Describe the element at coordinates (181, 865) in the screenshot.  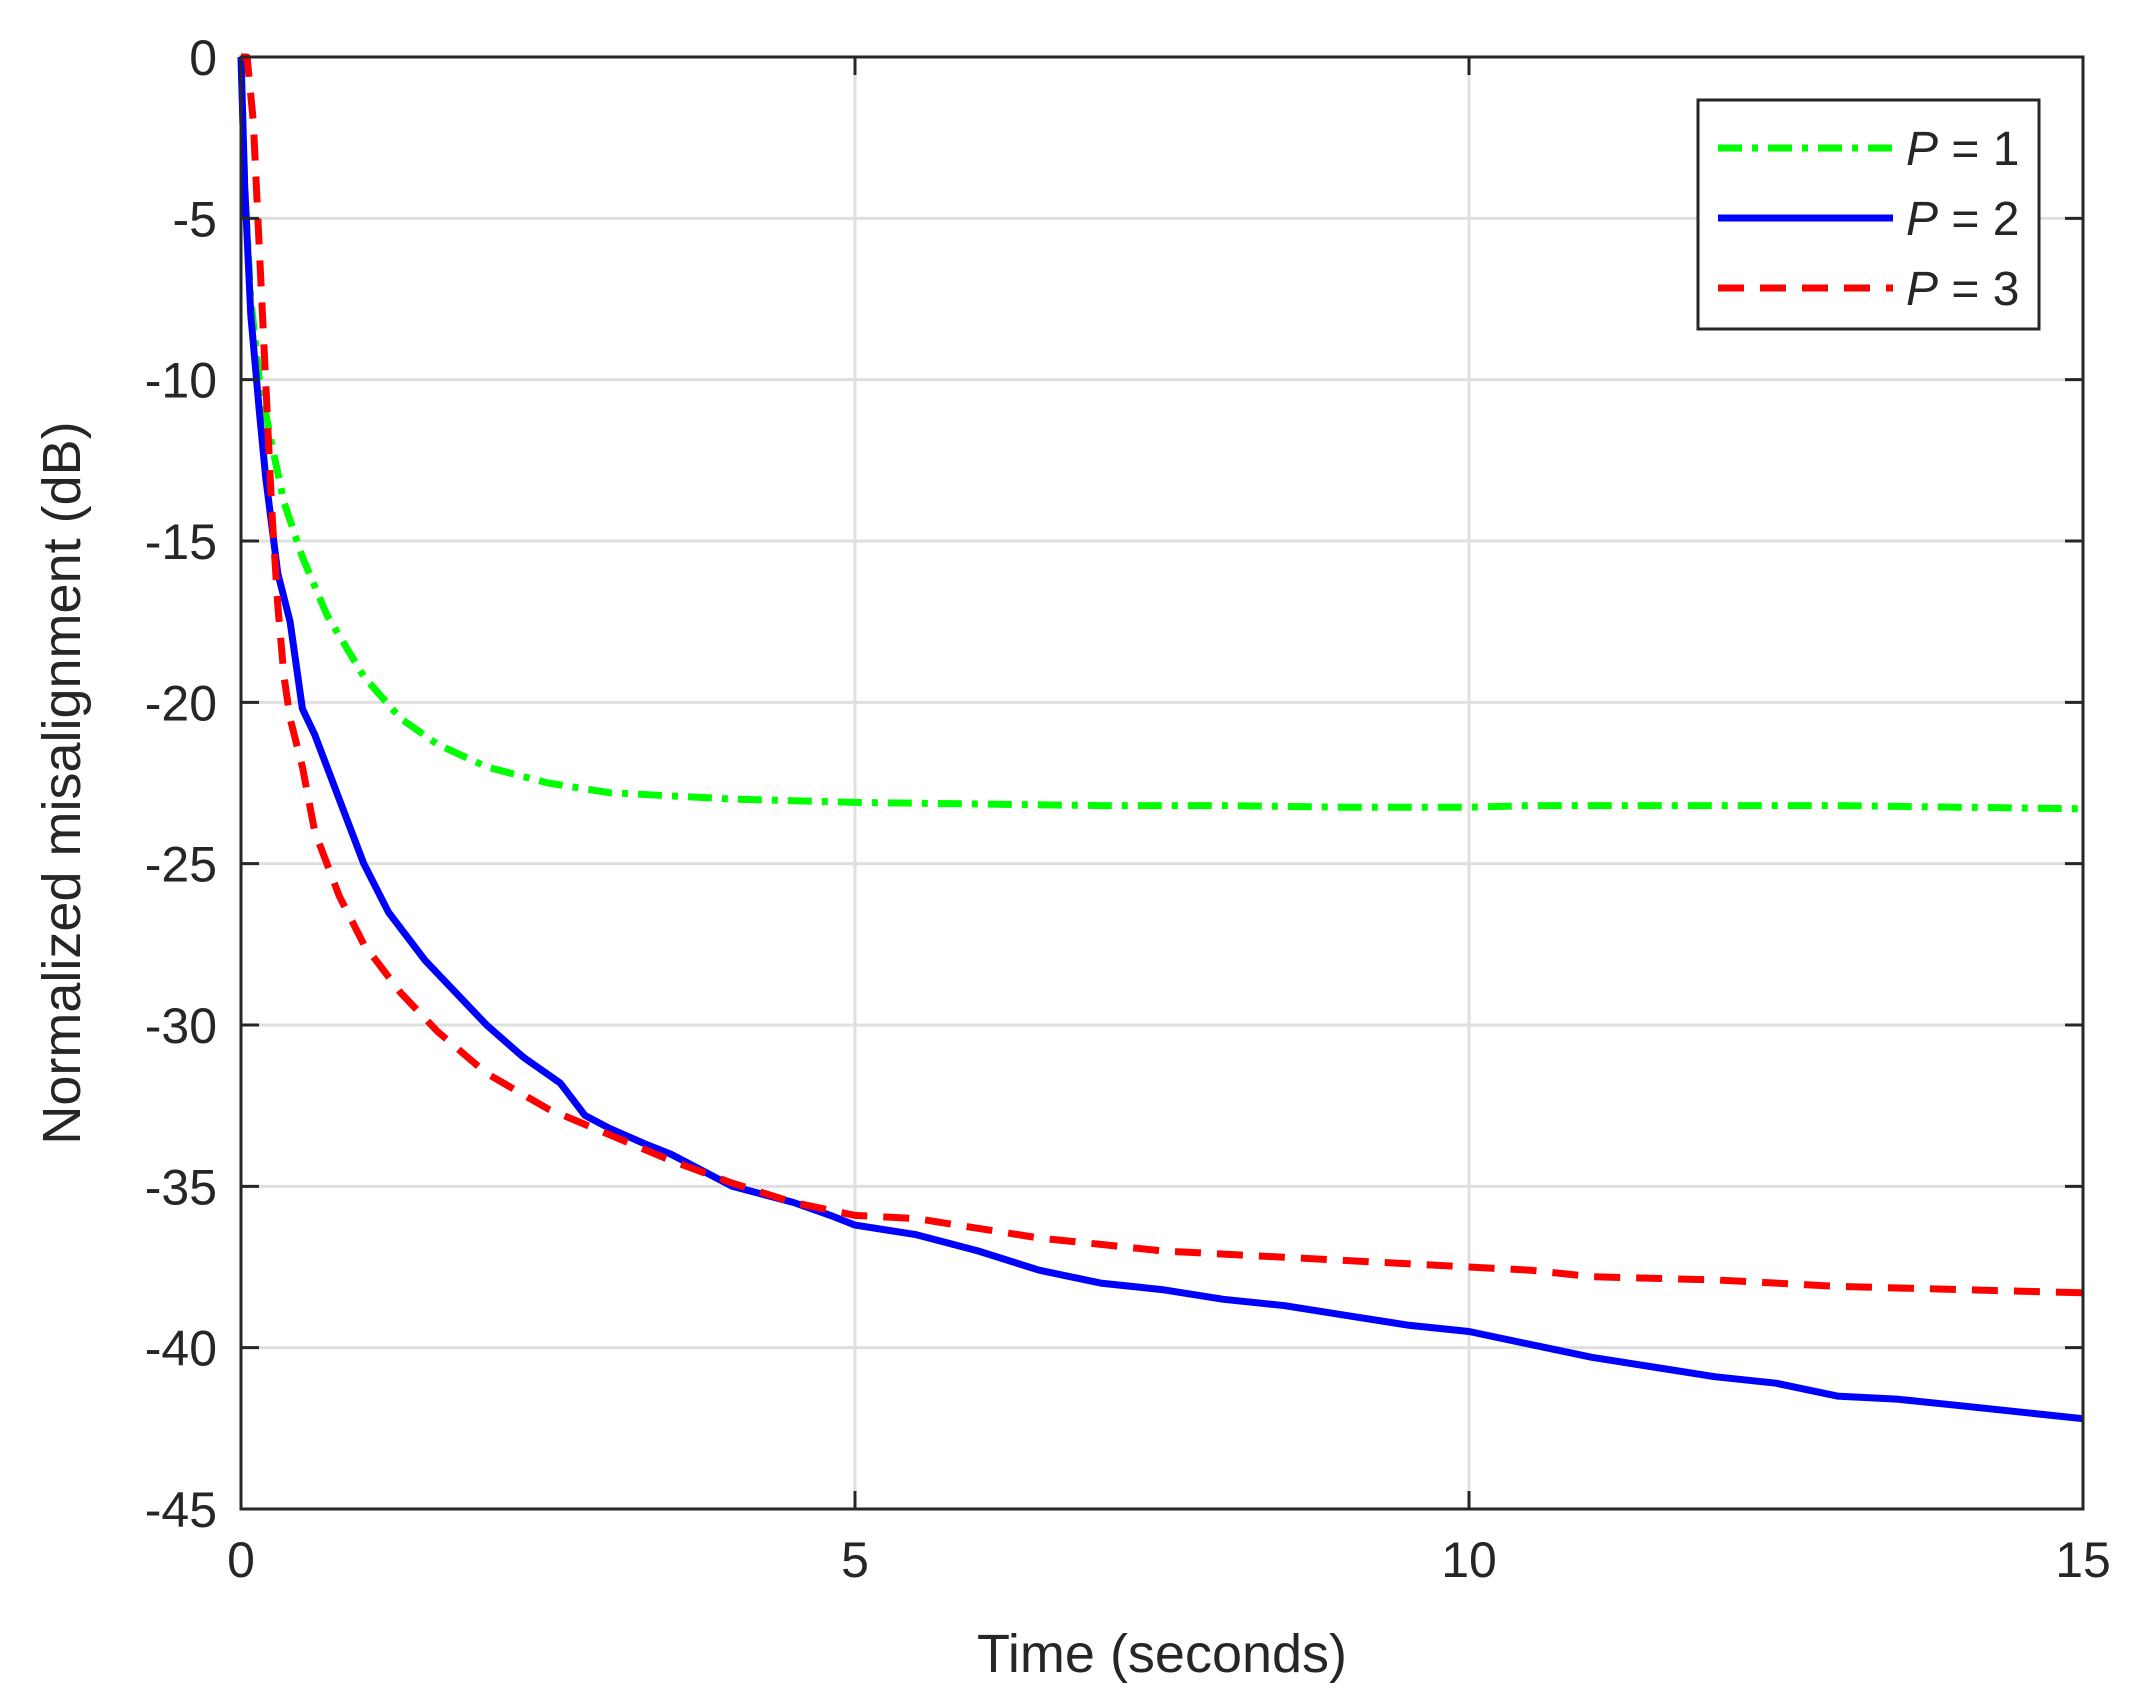
I see `y-tick-label: -25` at that location.